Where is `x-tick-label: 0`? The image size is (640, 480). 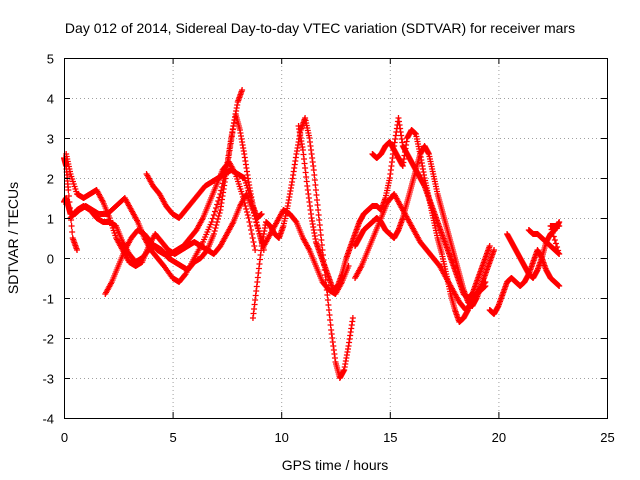 x-tick-label: 0 is located at coordinates (64, 437).